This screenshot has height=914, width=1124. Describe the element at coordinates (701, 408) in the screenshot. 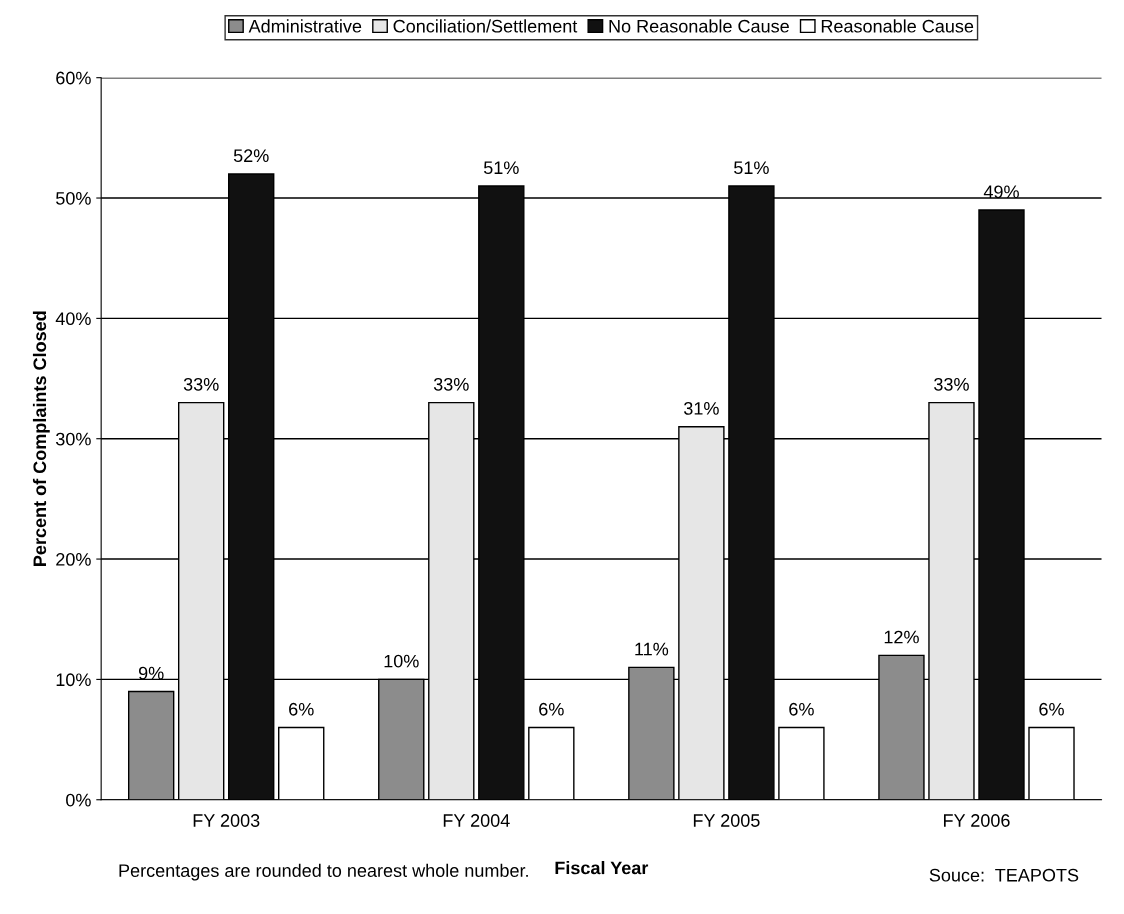

I see `data-label: 31%` at that location.